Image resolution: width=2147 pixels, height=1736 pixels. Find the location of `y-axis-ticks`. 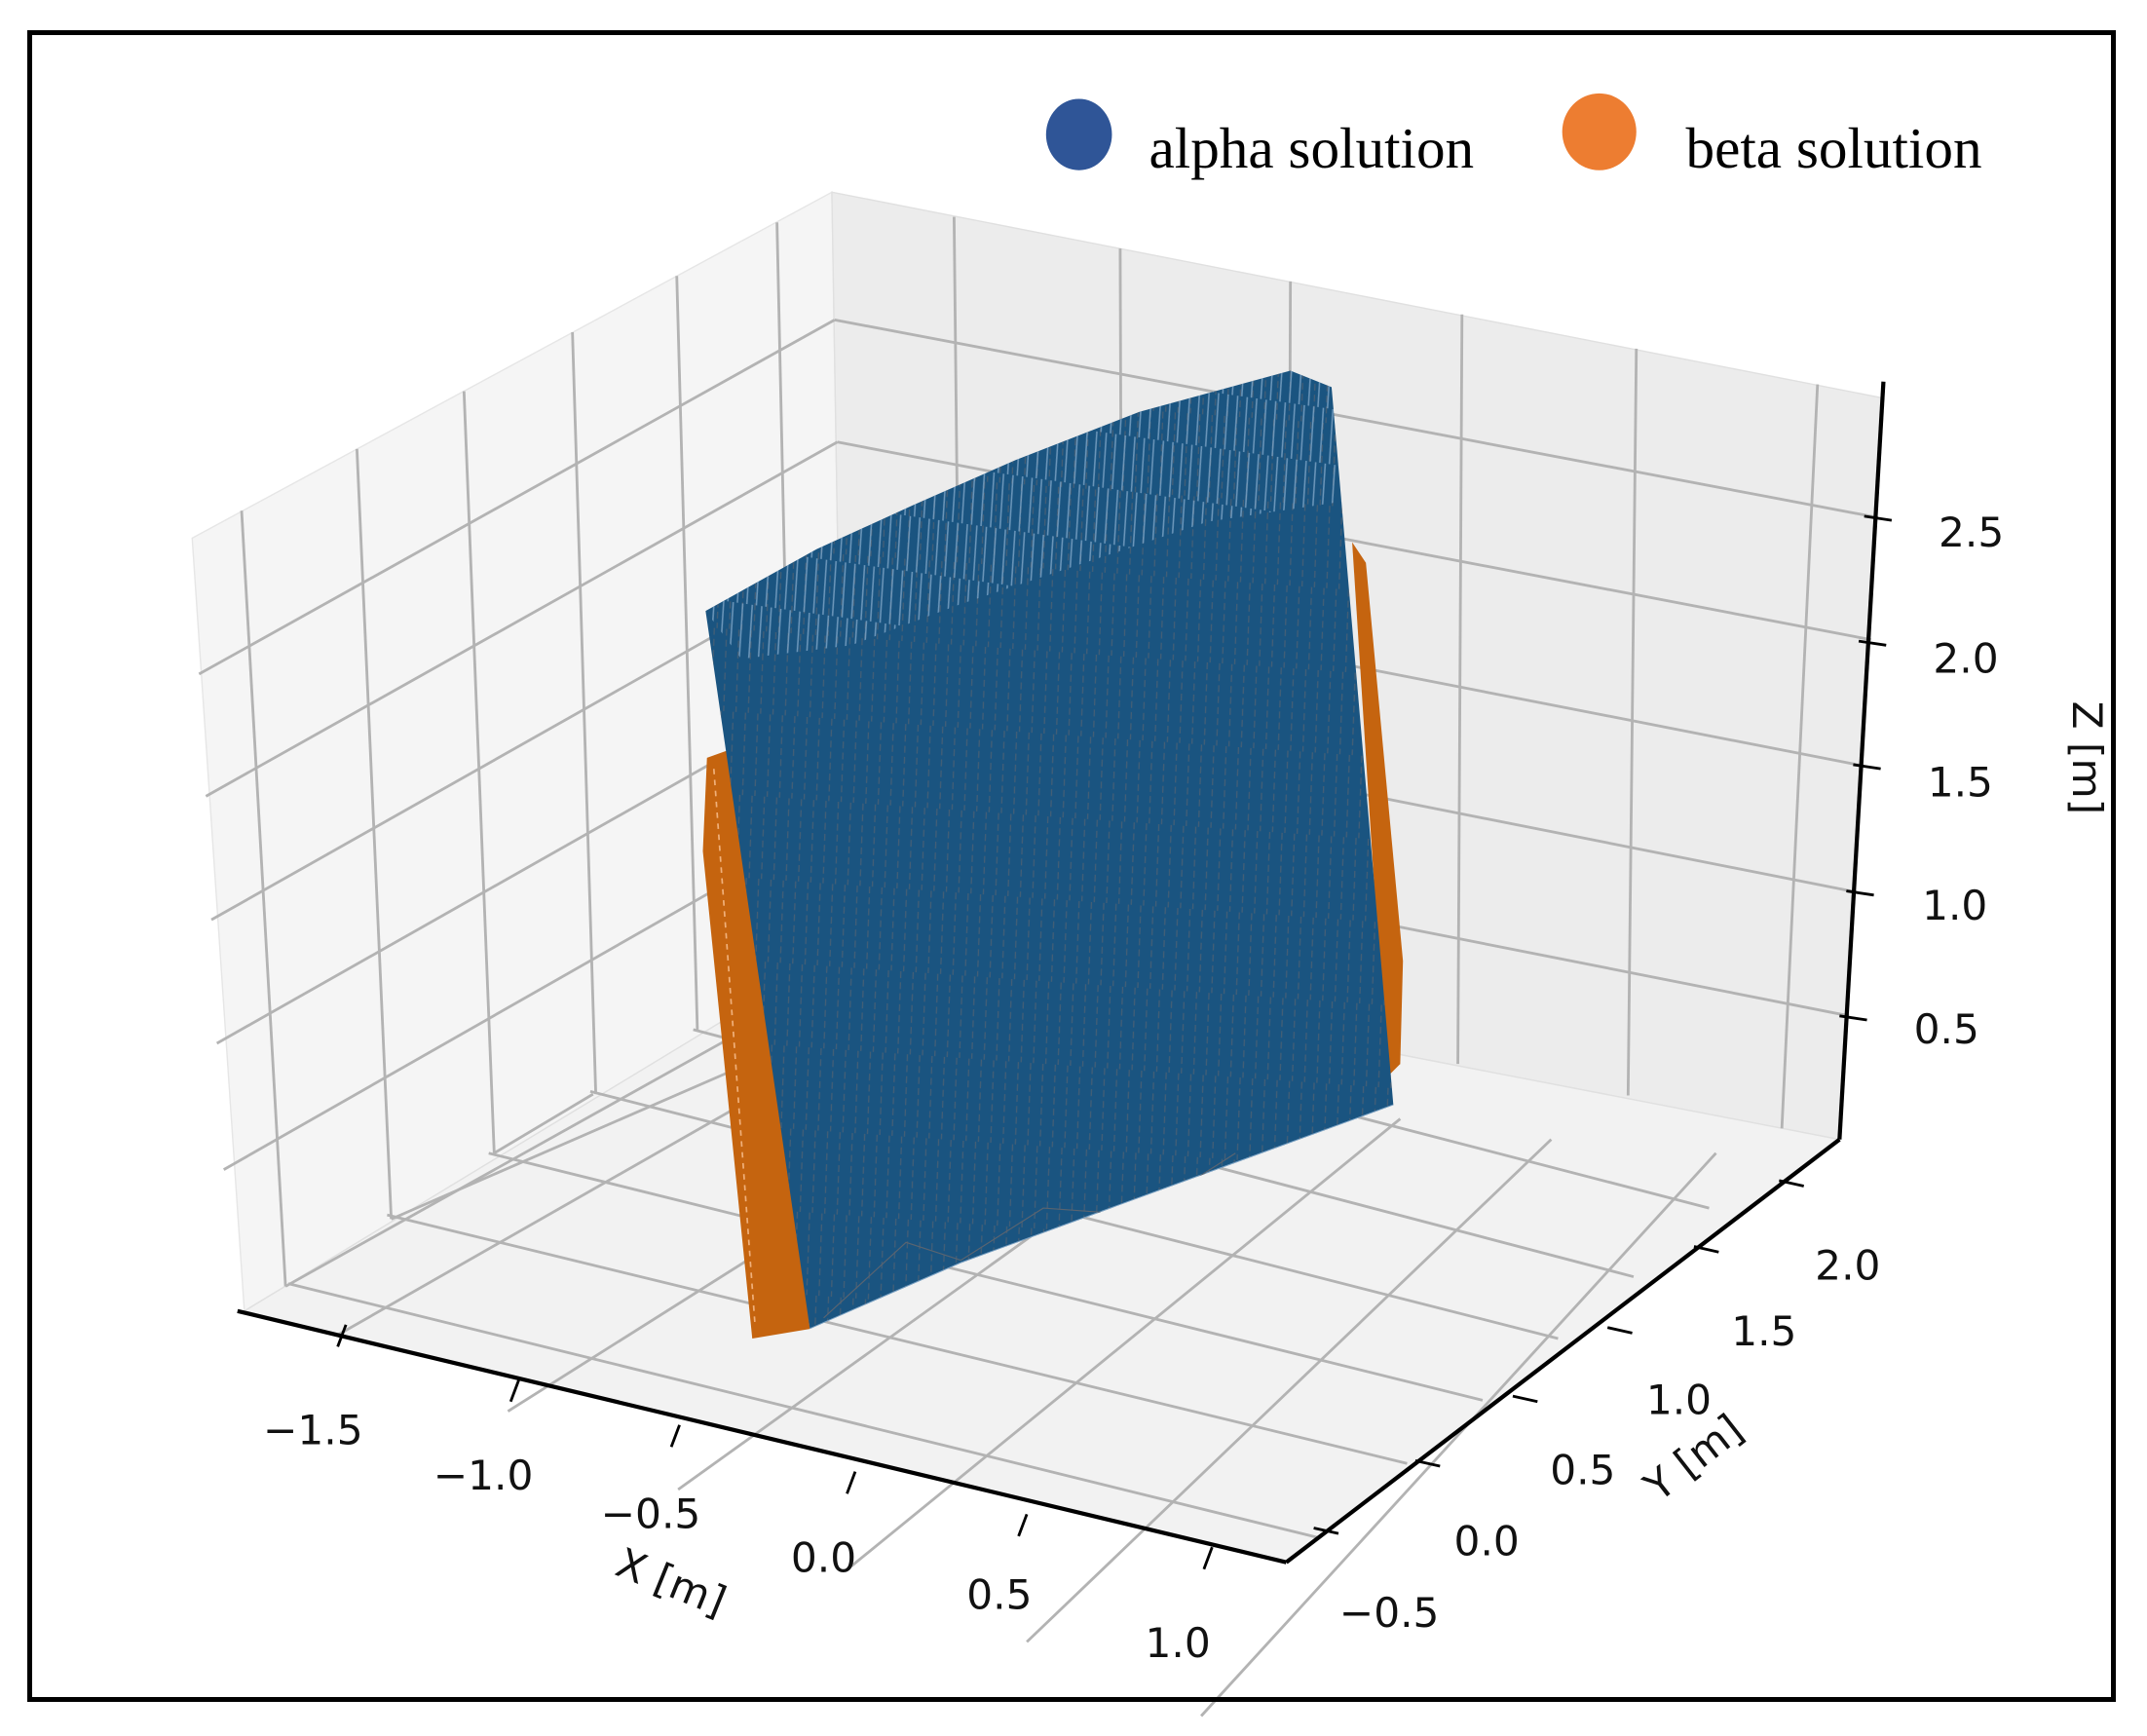

y-axis-ticks is located at coordinates (1559, 1357).